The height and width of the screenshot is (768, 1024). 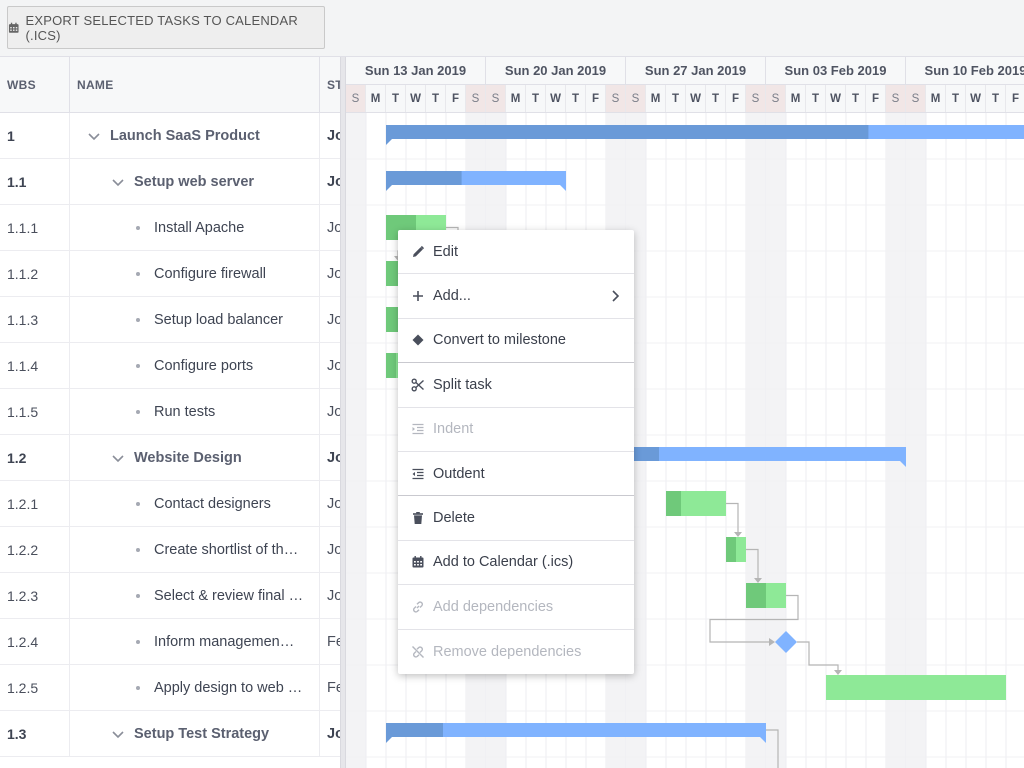 I want to click on wbs-cell: 1, so click(x=35, y=136).